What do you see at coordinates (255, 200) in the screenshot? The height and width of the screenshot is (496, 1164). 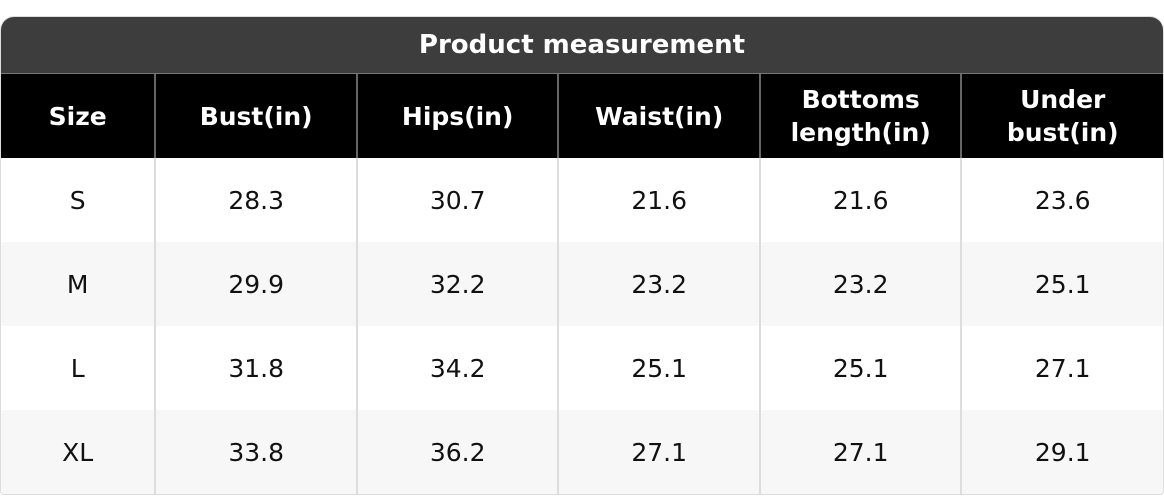 I see `table-cell: 28.3` at bounding box center [255, 200].